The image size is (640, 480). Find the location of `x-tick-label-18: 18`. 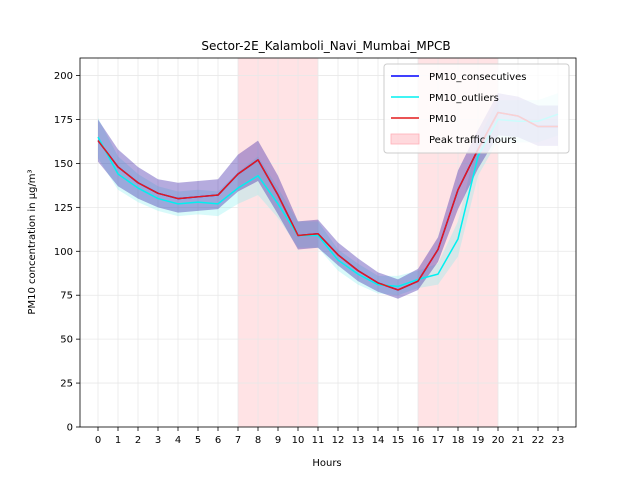

x-tick-label-18: 18 is located at coordinates (458, 440).